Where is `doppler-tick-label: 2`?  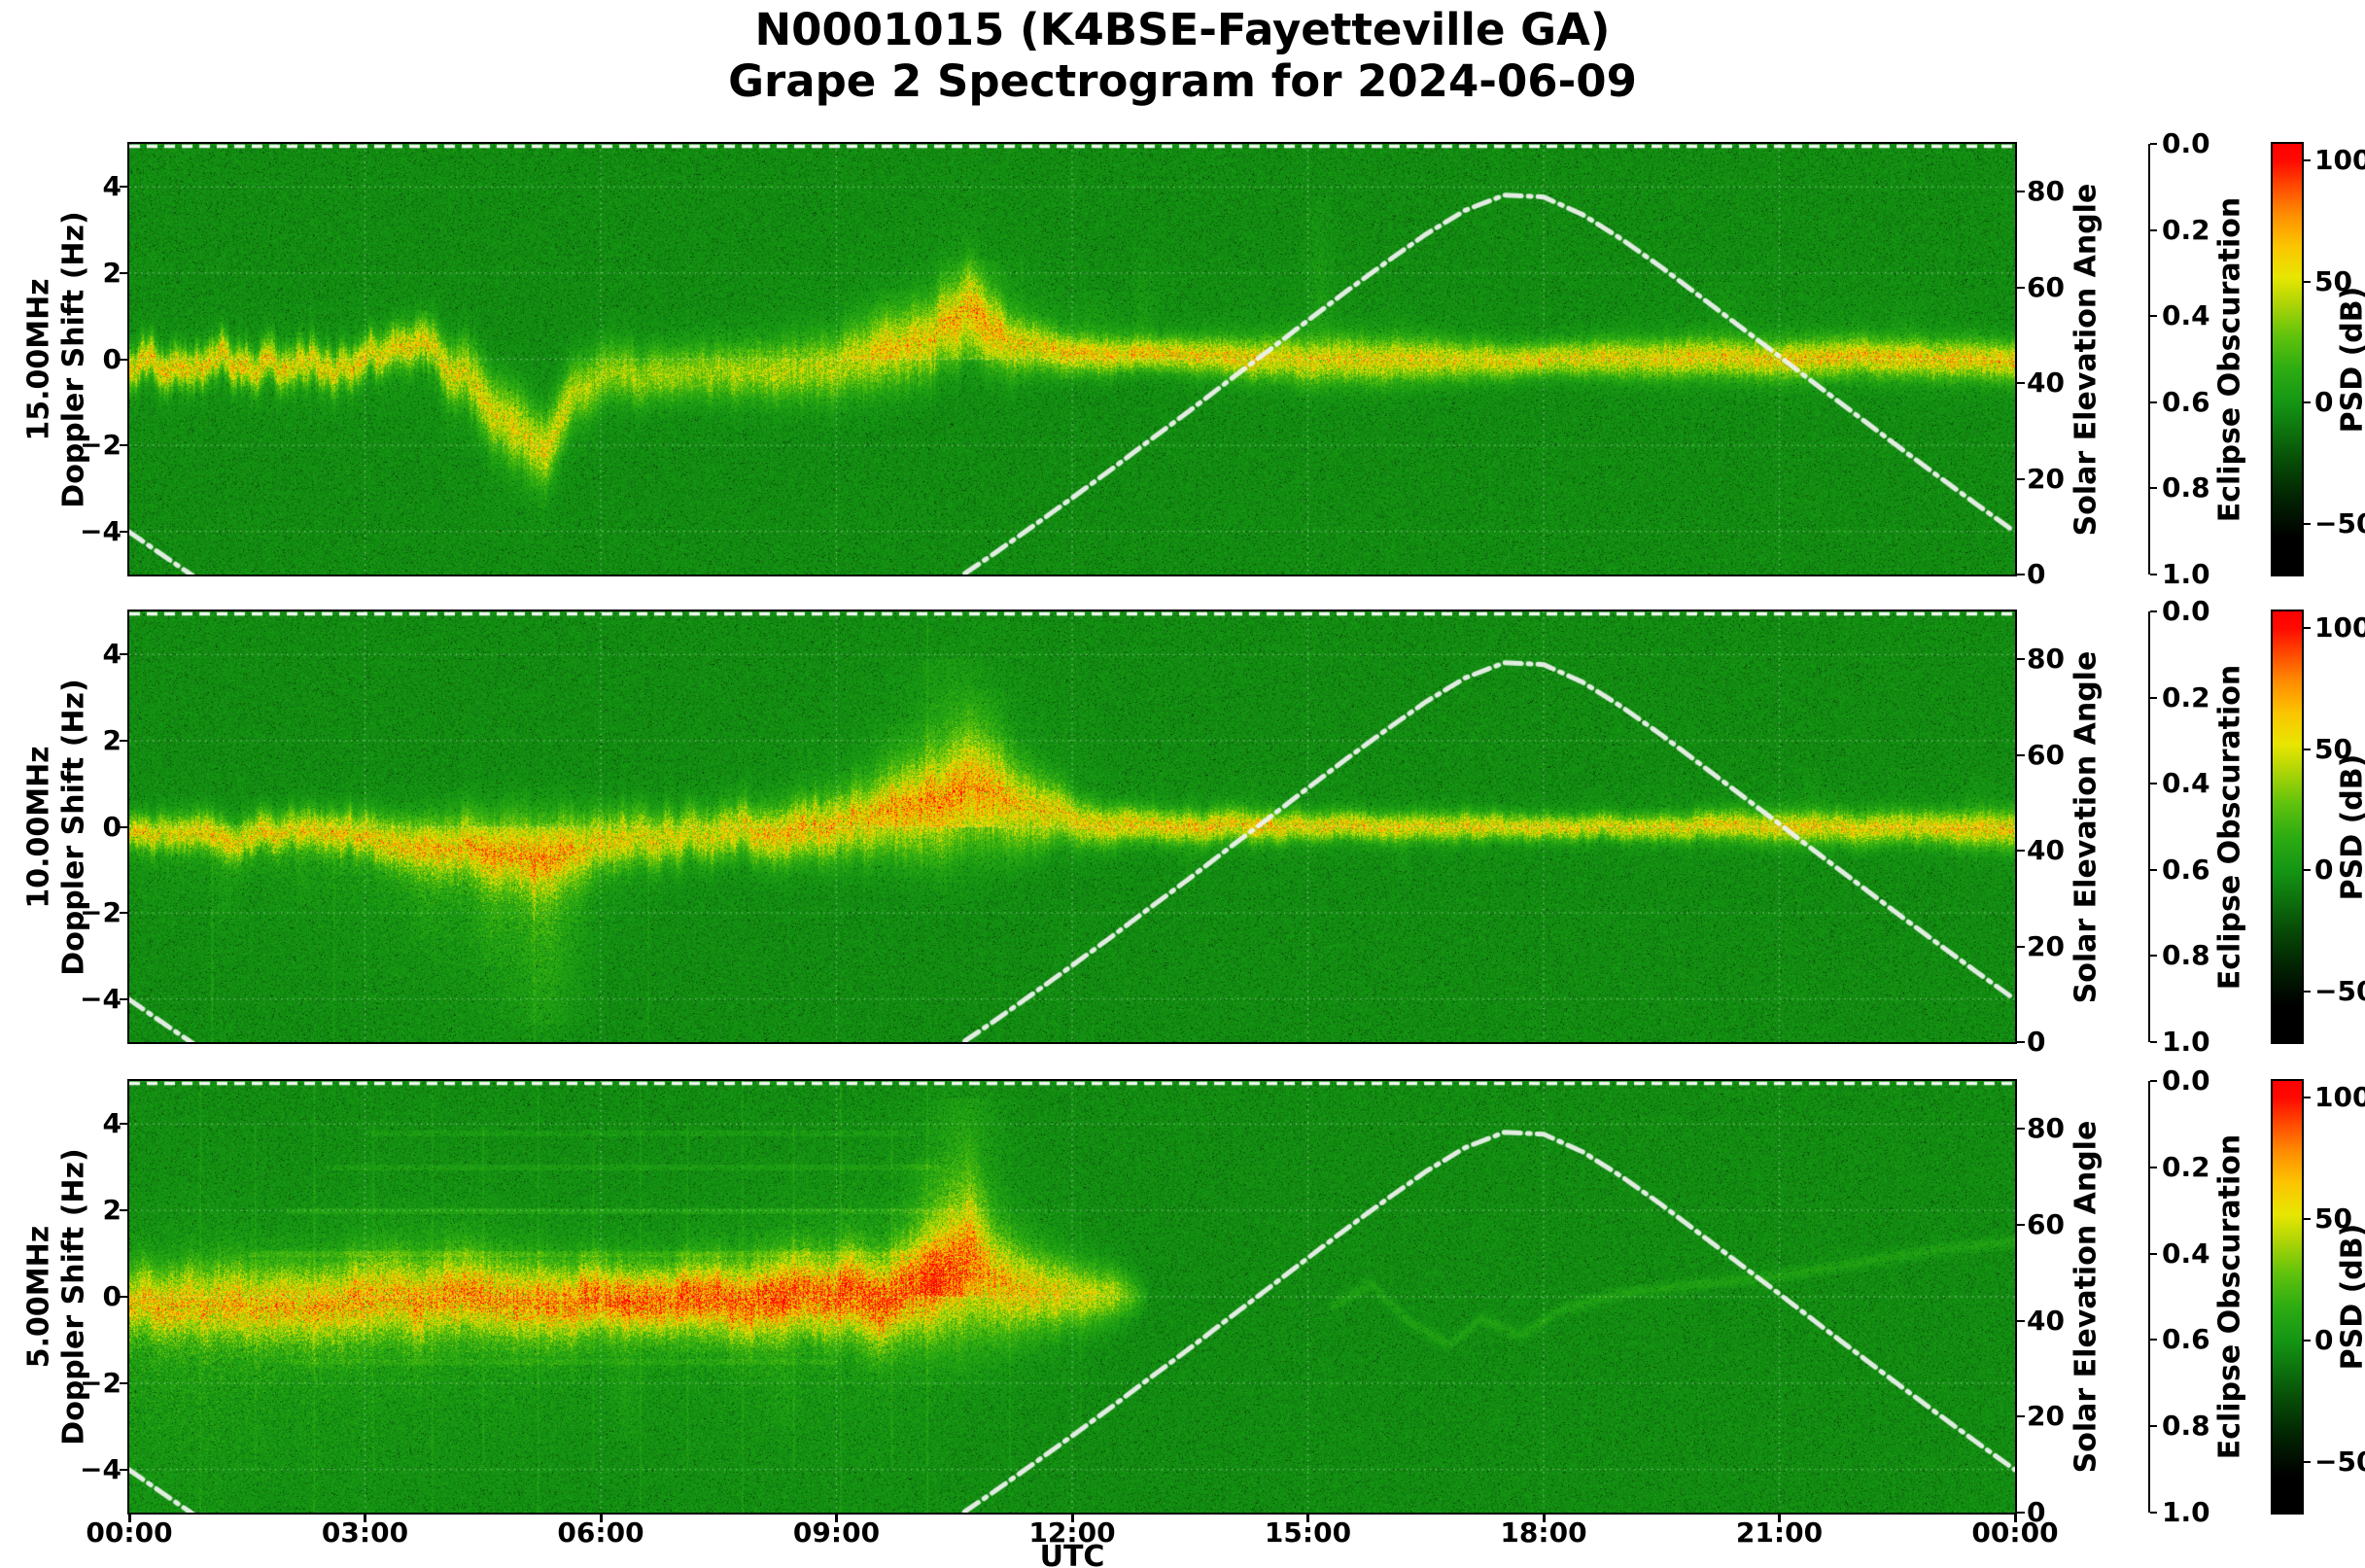
doppler-tick-label: 2 is located at coordinates (112, 272).